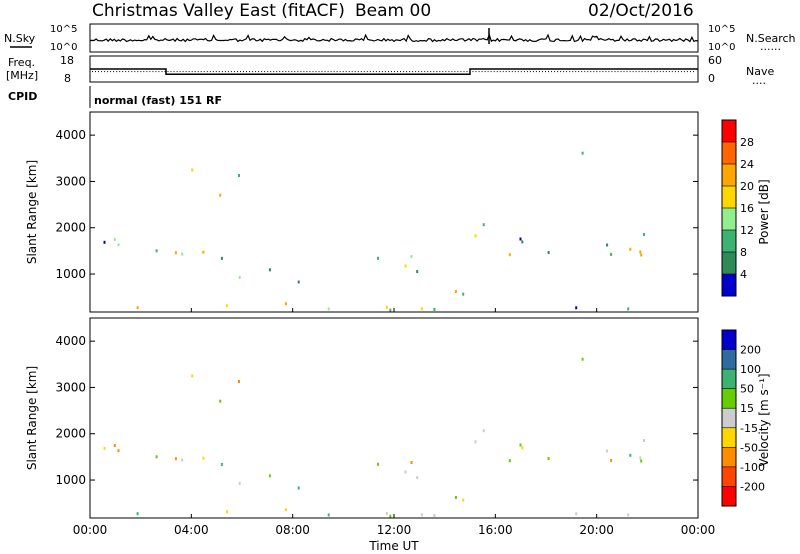  Describe the element at coordinates (721, 47) in the screenshot. I see `noise-right-tick-bottom: 10^0` at that location.